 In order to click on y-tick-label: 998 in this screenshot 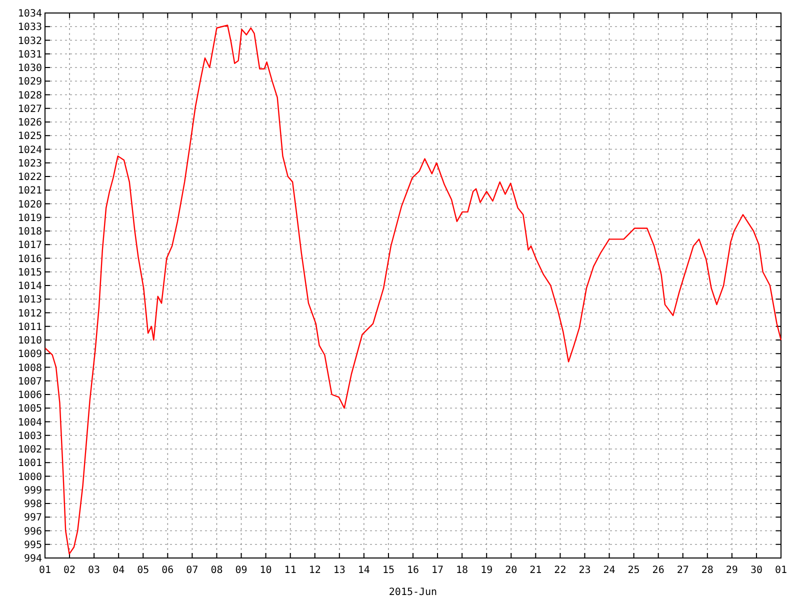, I will do `click(33, 504)`.